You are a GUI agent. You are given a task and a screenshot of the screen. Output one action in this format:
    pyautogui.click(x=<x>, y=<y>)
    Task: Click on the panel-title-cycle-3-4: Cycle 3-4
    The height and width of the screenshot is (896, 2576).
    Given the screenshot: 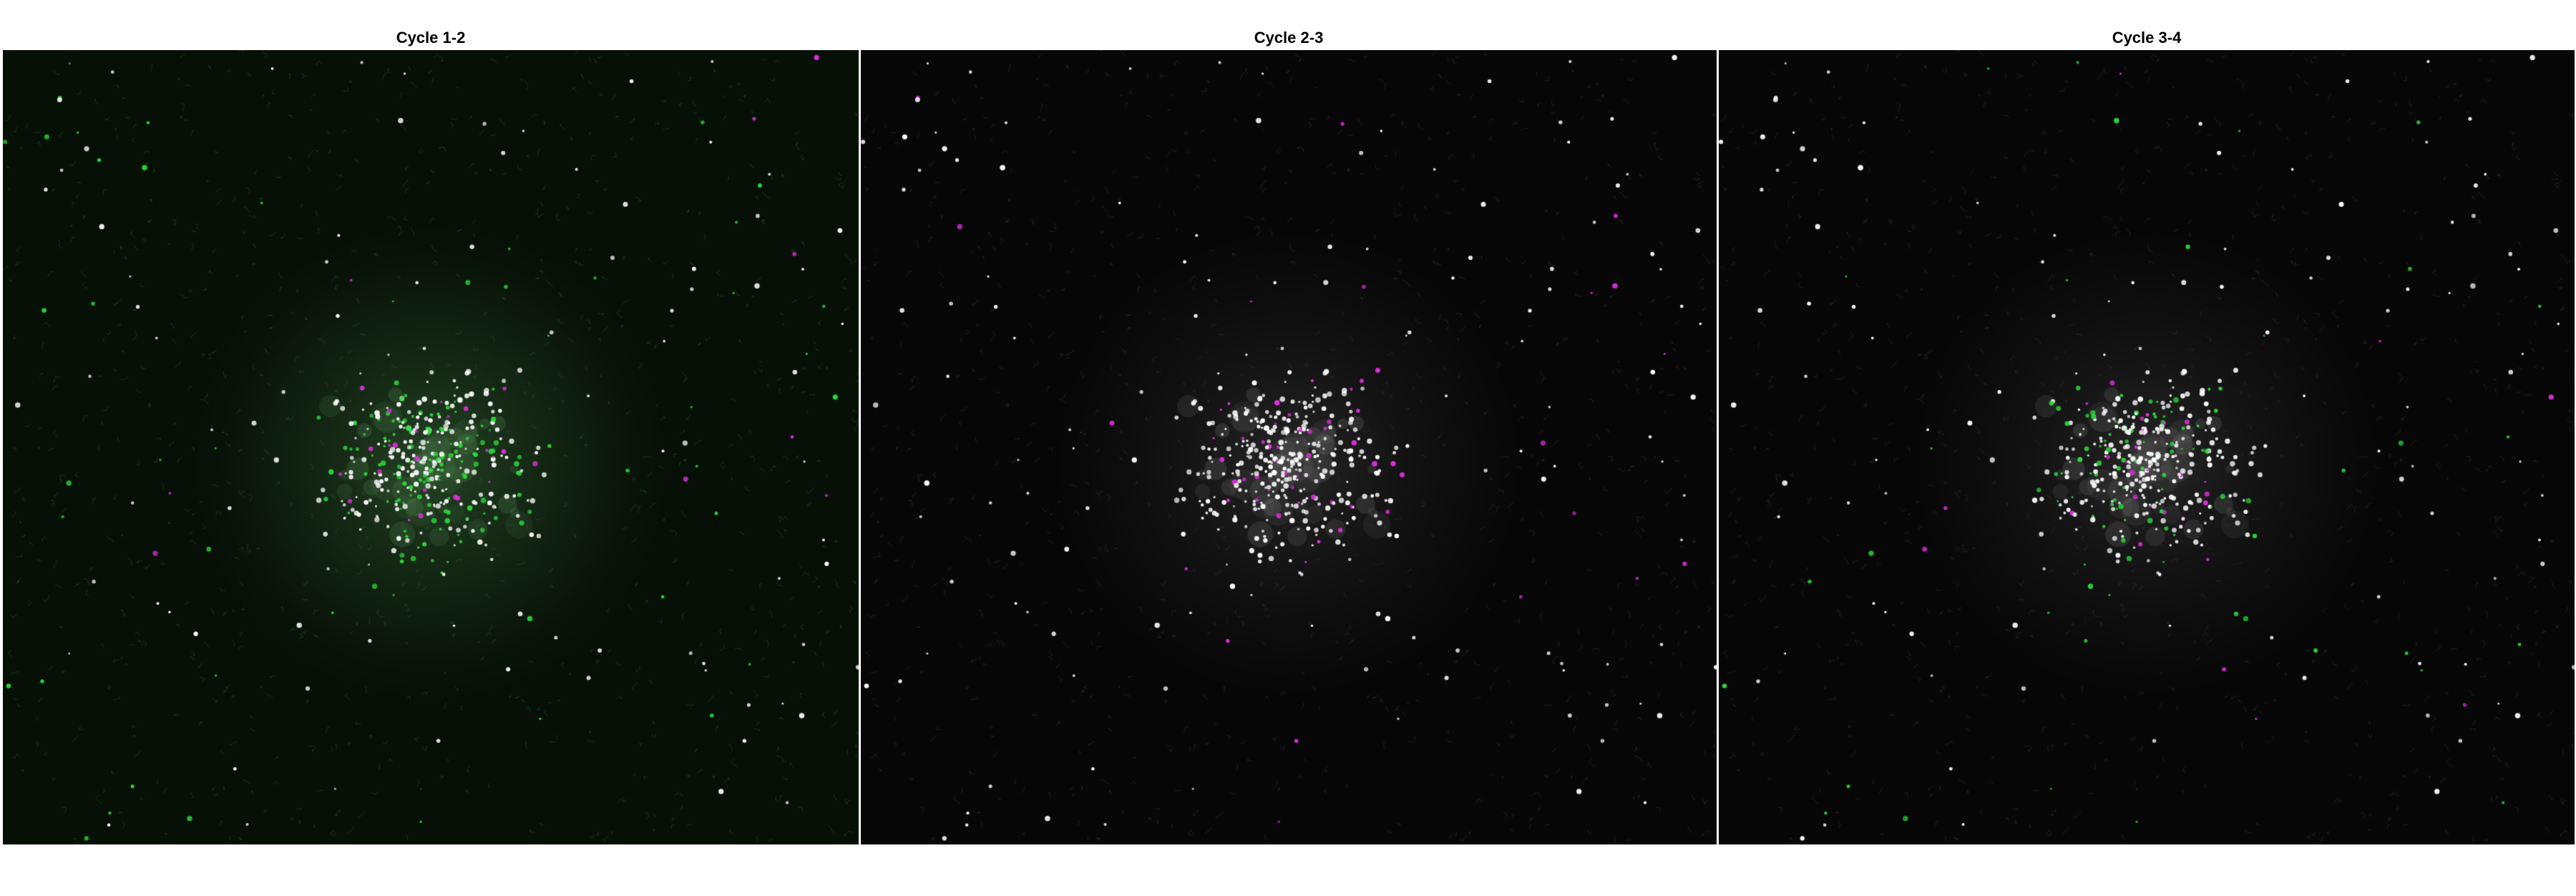 What is the action you would take?
    pyautogui.click(x=2147, y=38)
    